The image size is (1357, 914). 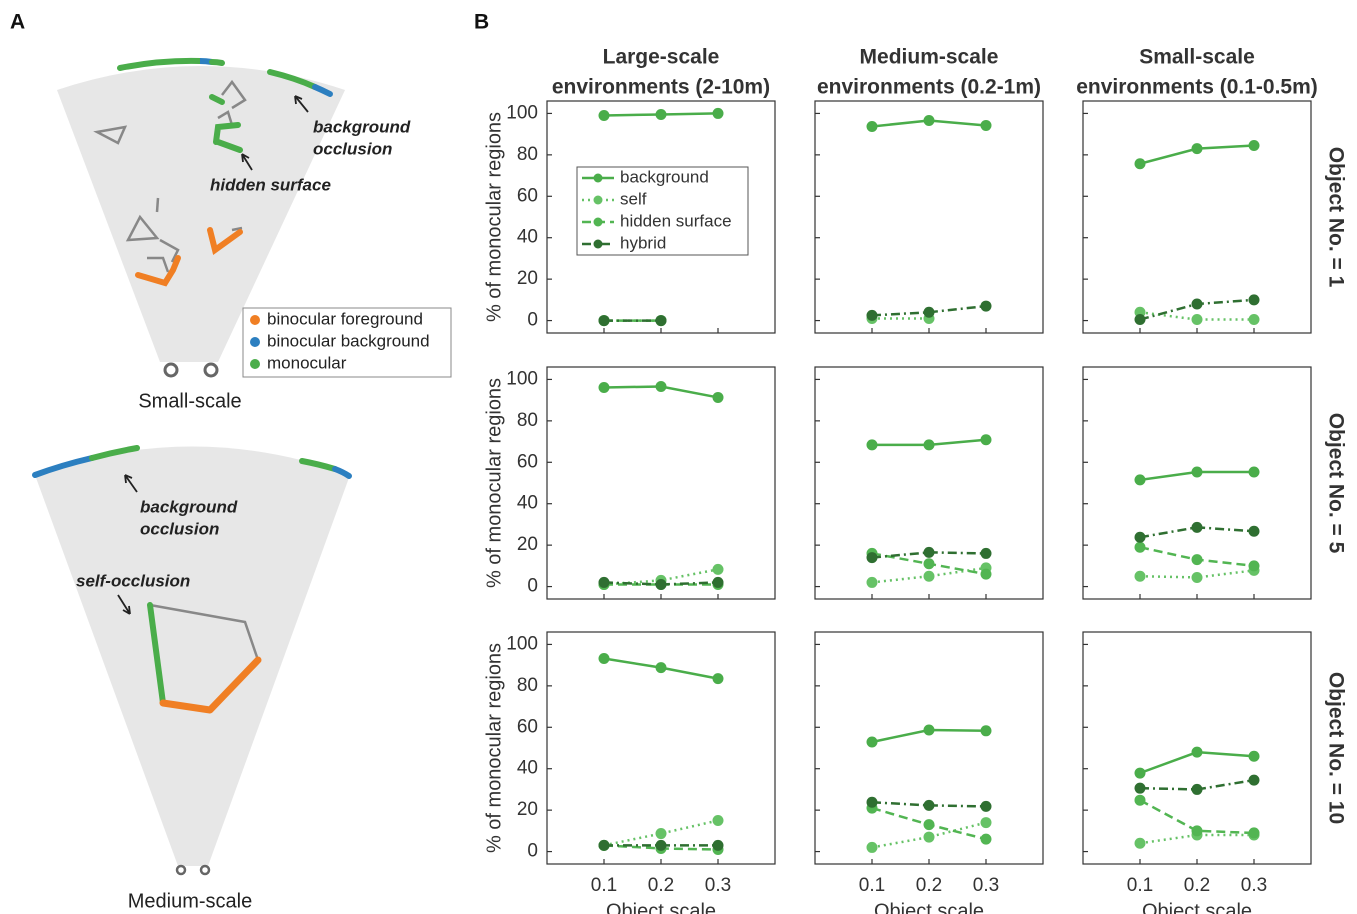 I want to click on legend-label: binocular foreground, so click(x=345, y=318).